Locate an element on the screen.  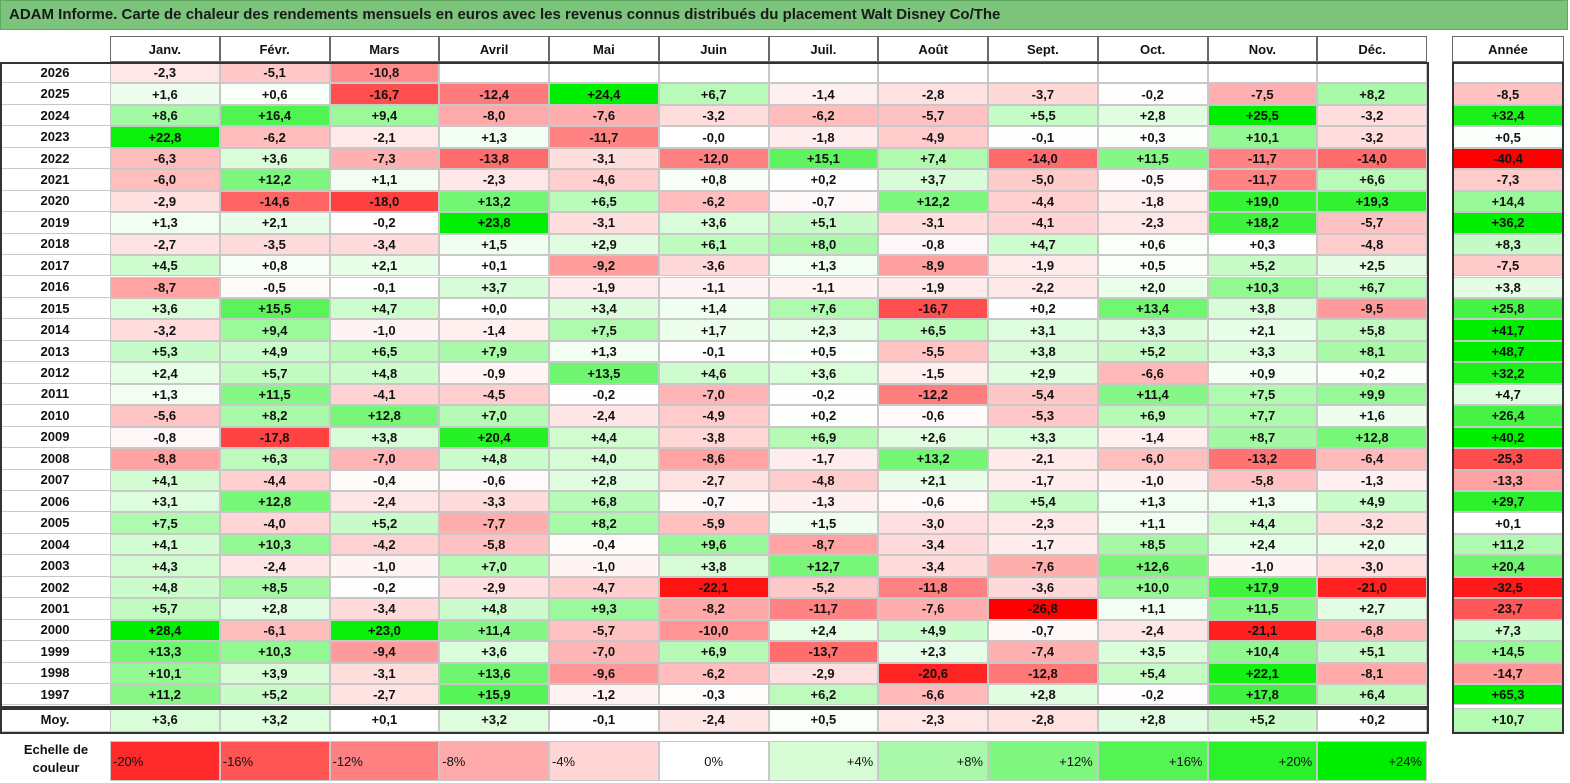
heatmap-cell: -8,7 is located at coordinates (823, 544).